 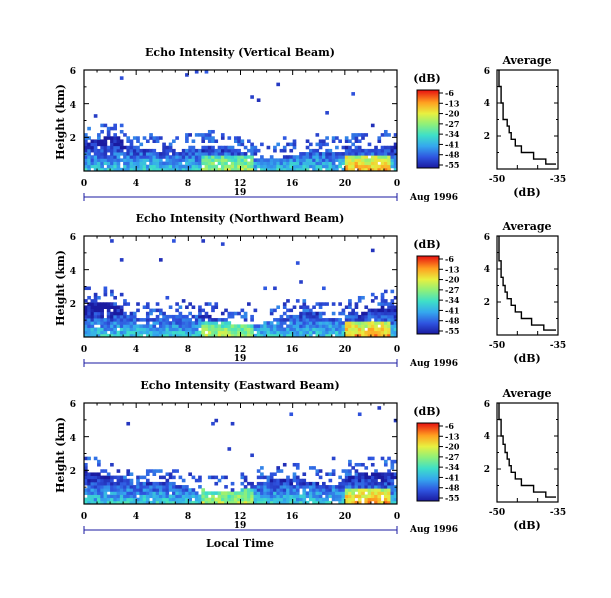 I want to click on y-tick-label: 2, so click(x=73, y=472).